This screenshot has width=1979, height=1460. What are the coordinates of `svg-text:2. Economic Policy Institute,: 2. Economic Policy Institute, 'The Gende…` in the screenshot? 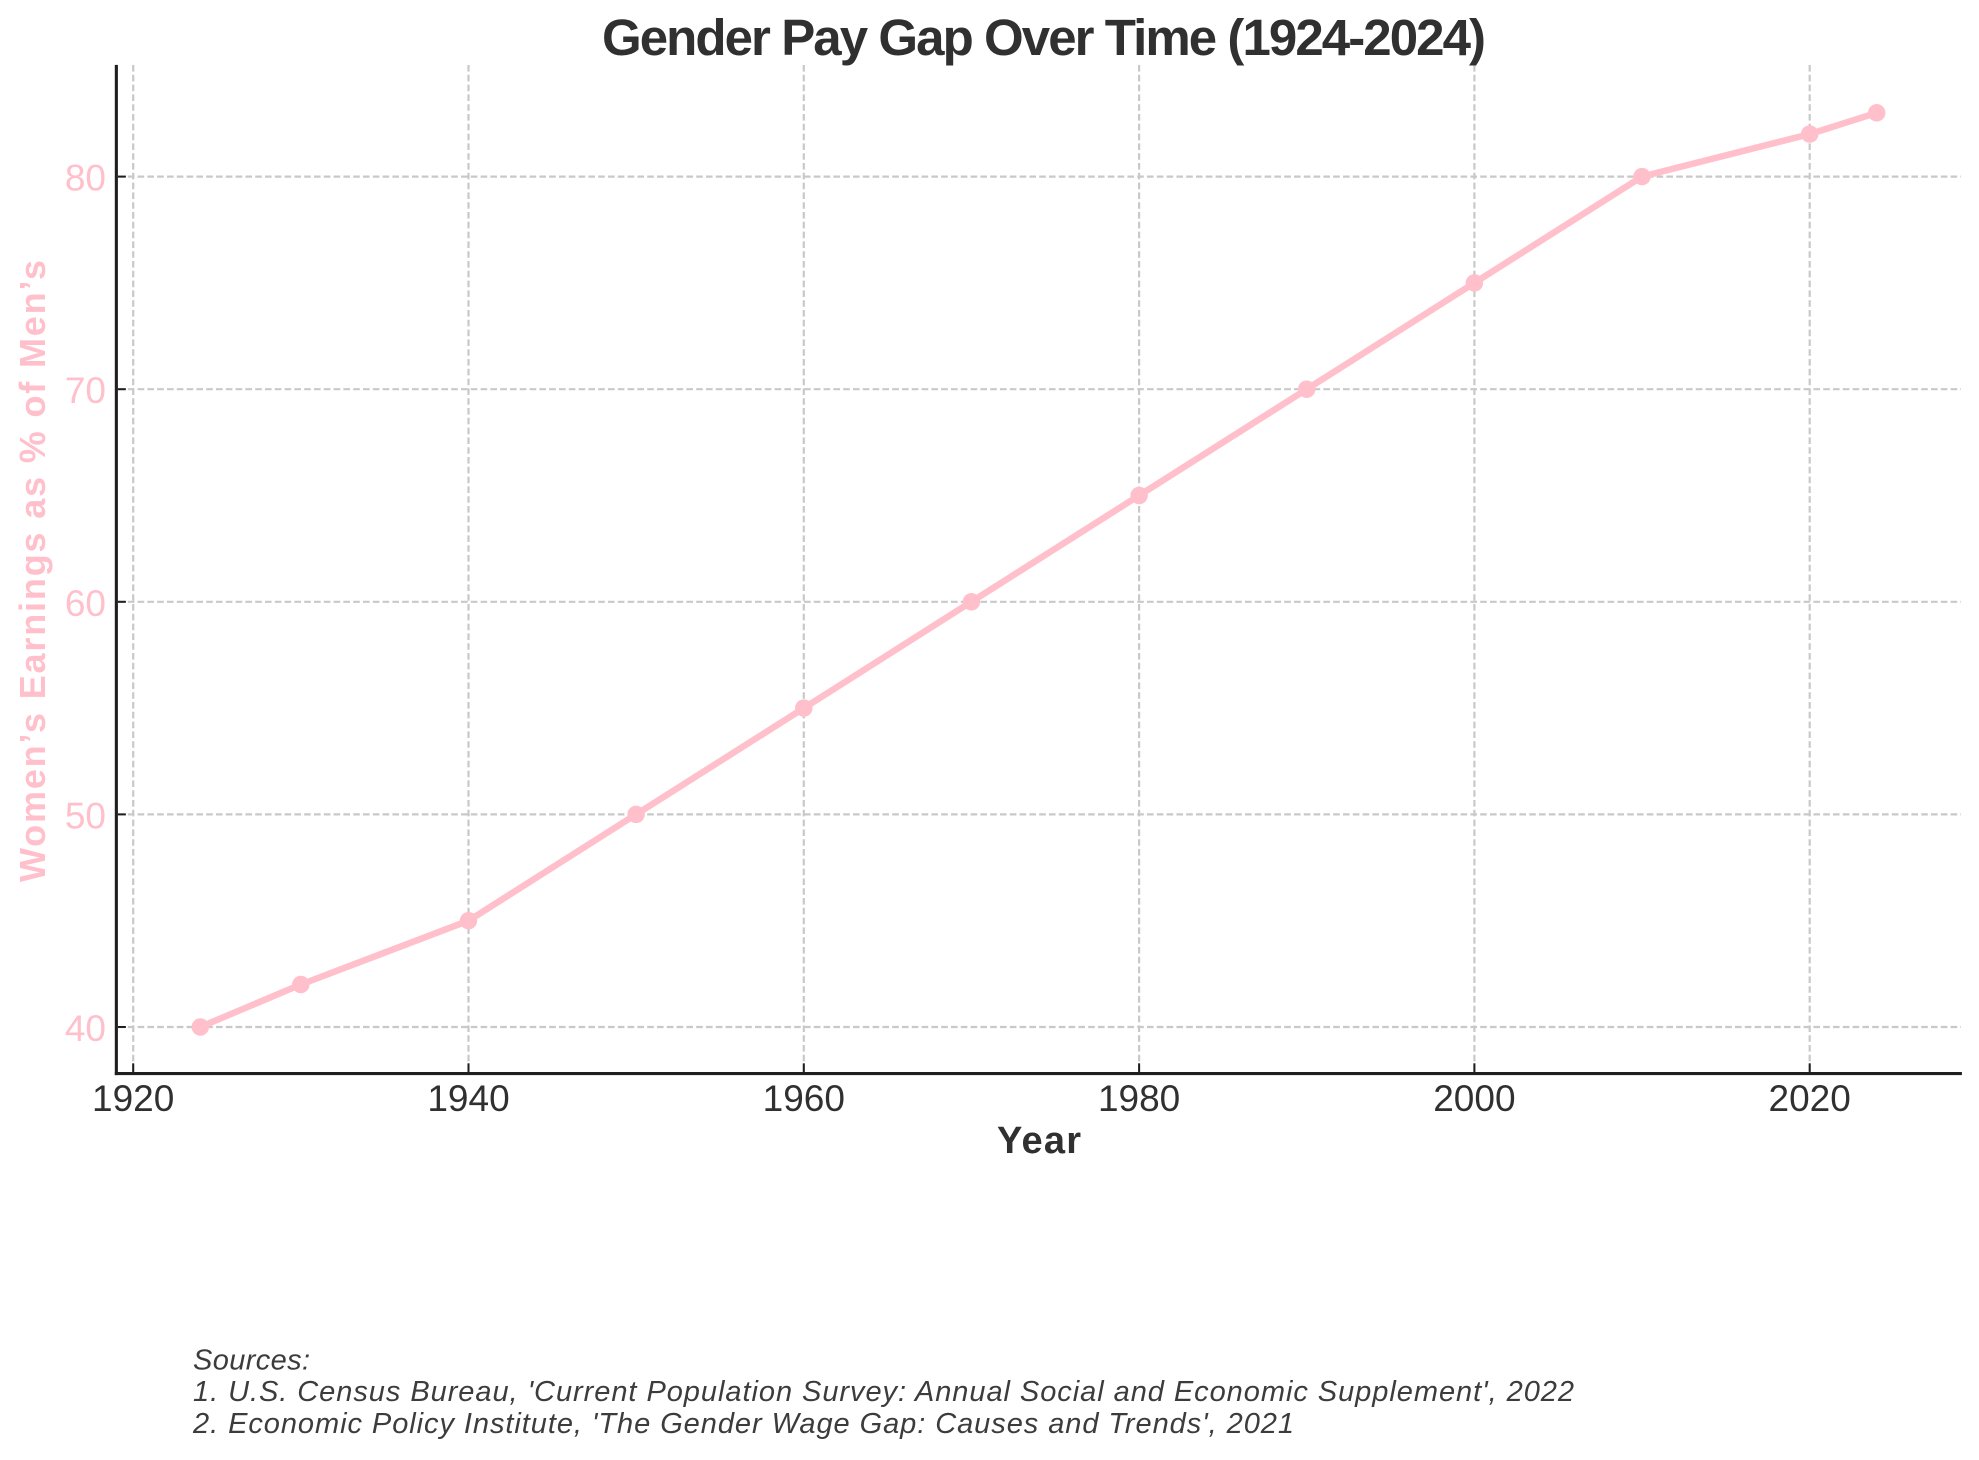 It's located at (743, 1424).